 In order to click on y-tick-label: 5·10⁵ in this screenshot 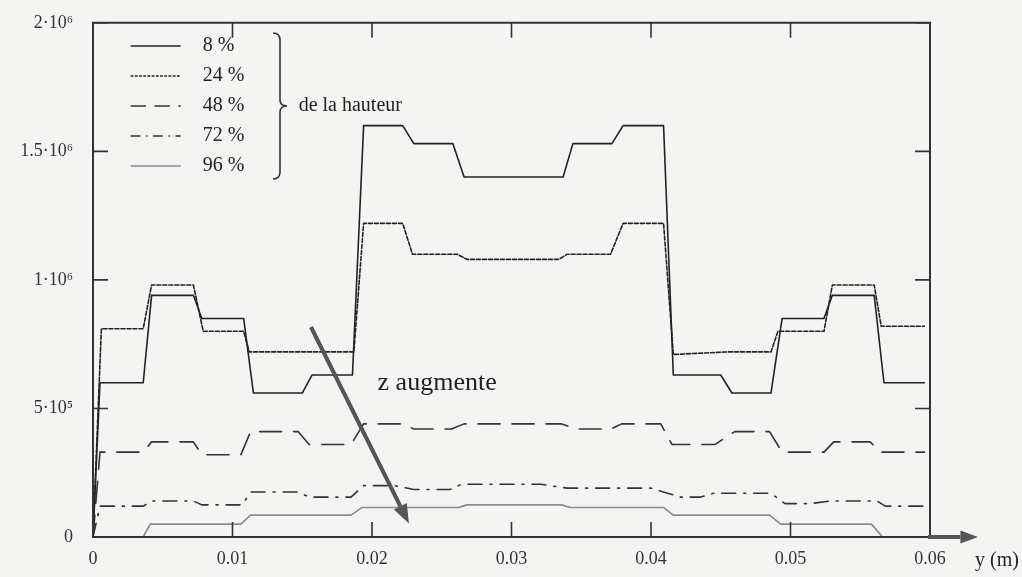, I will do `click(53, 407)`.